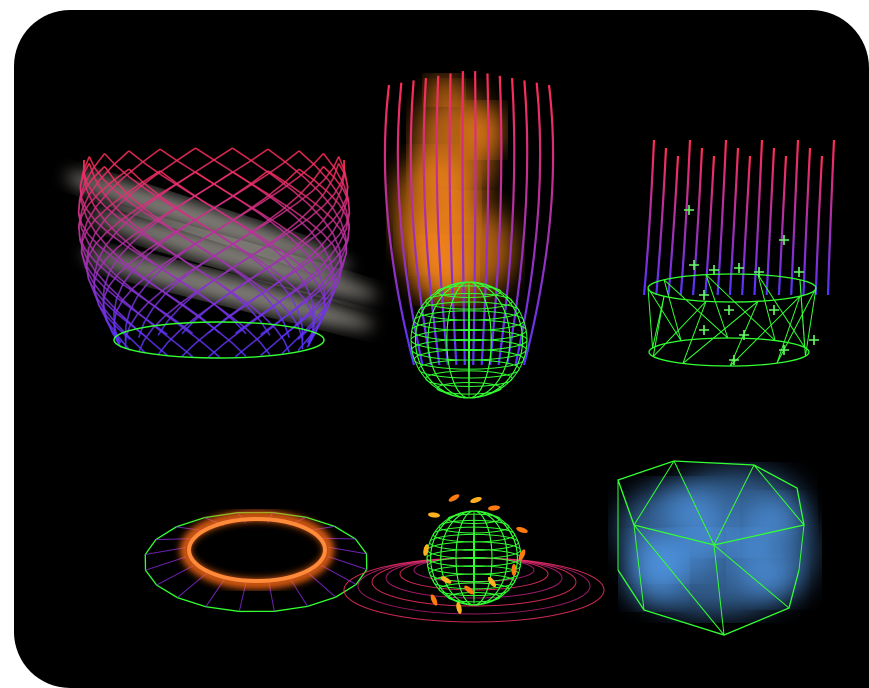 The image size is (869, 688). What do you see at coordinates (219, 340) in the screenshot?
I see `emitter-cylinder-base` at bounding box center [219, 340].